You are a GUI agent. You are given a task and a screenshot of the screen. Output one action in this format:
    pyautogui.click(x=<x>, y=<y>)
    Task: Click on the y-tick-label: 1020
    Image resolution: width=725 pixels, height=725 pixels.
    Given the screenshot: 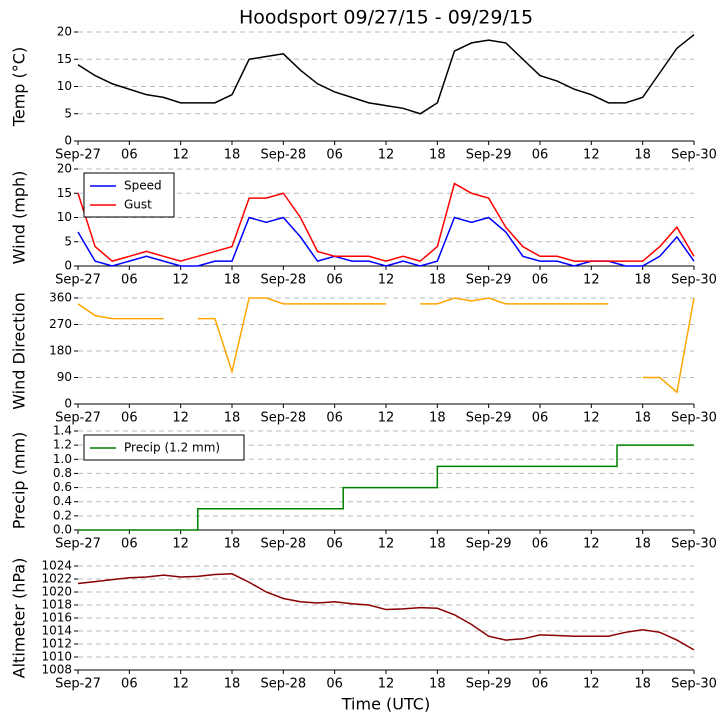 What is the action you would take?
    pyautogui.click(x=56, y=592)
    